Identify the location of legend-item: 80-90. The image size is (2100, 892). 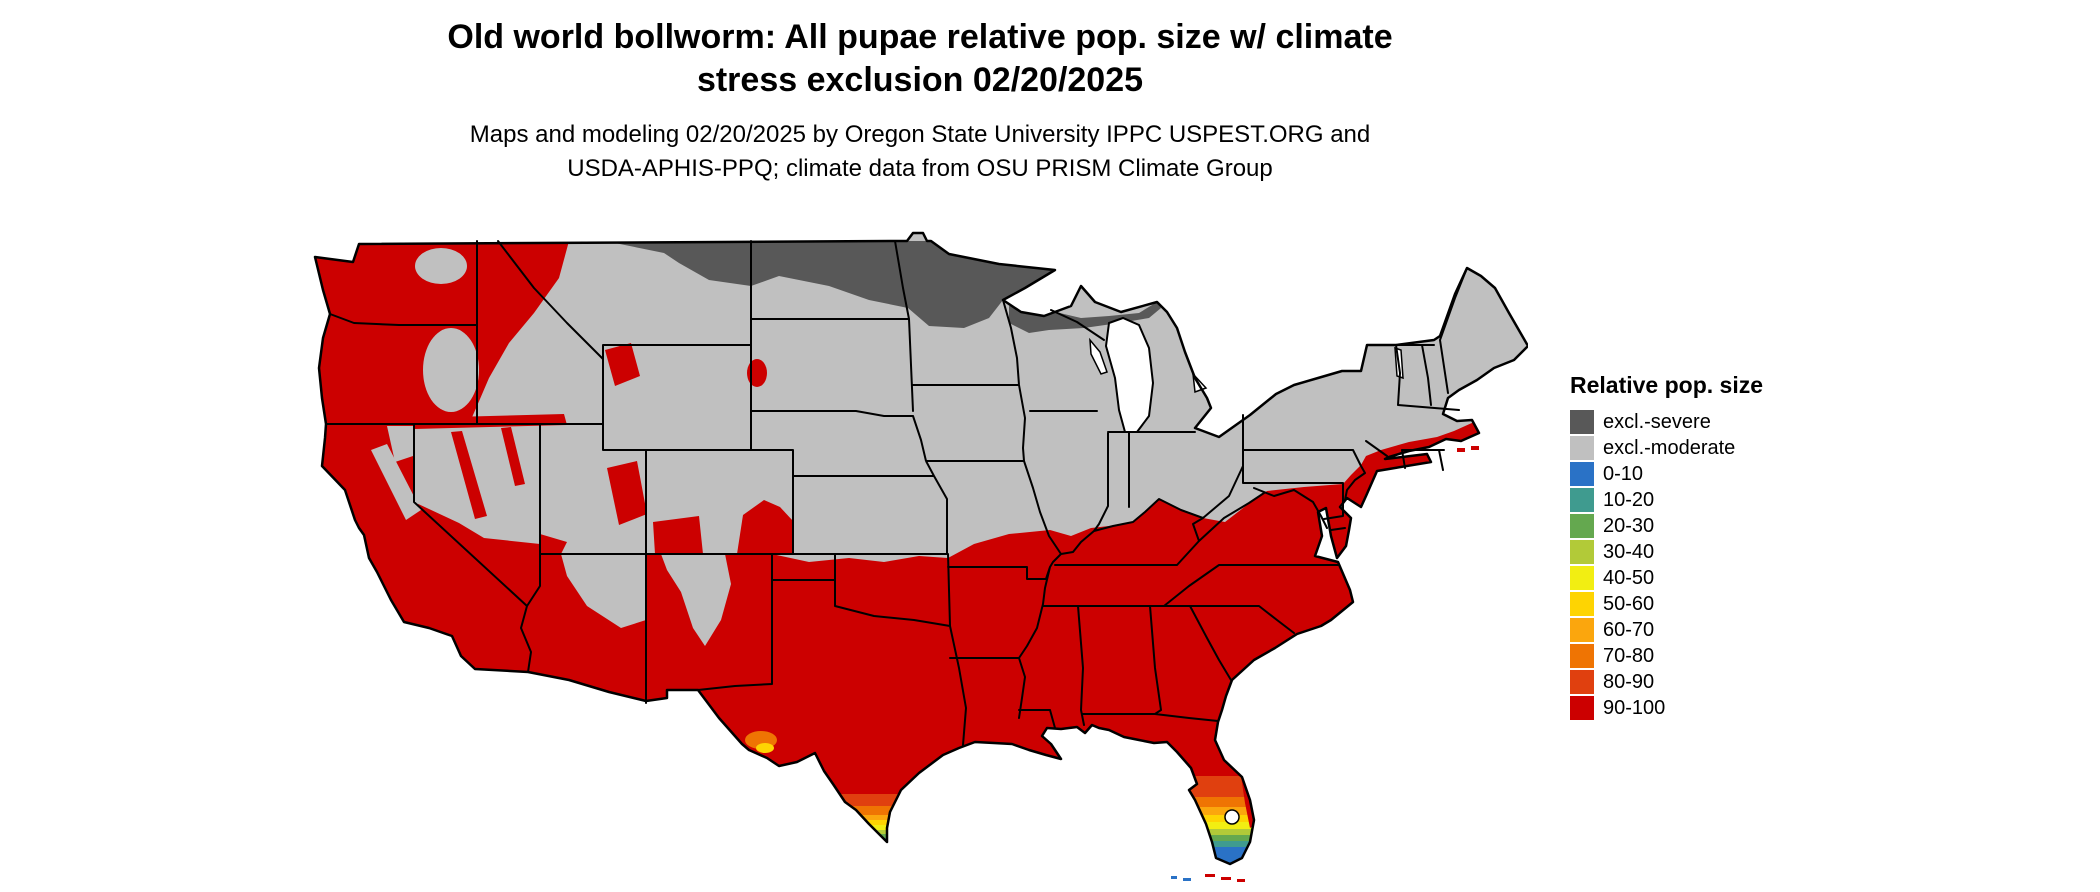
(1700, 682).